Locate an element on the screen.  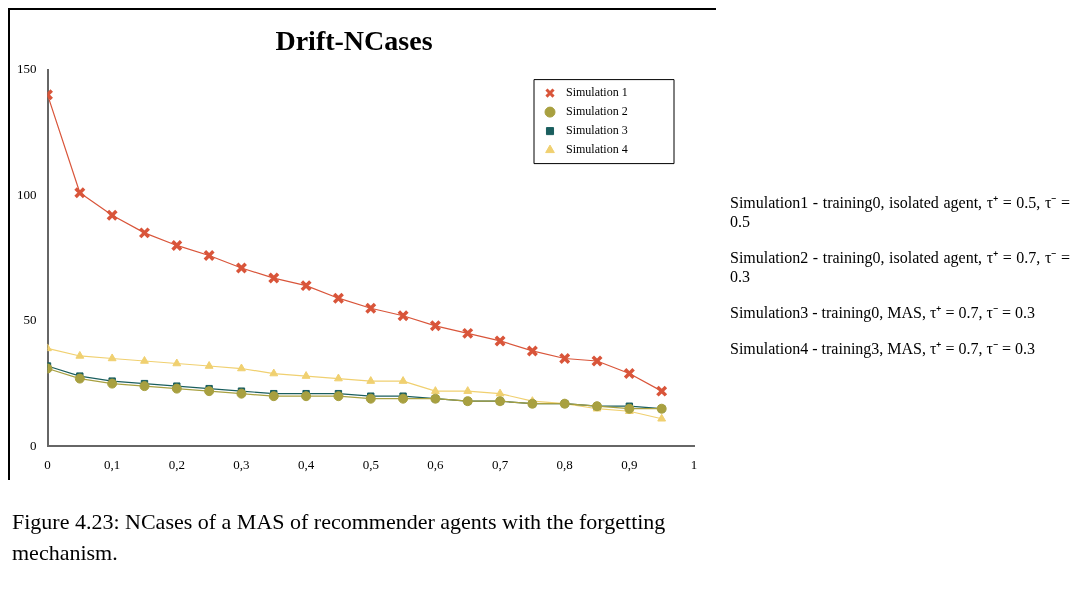
text: Simulation1 - training0, isolated agent, τ⁺ = 0.5, τ⁻ = 0.5 is located at coordinates (900, 212).